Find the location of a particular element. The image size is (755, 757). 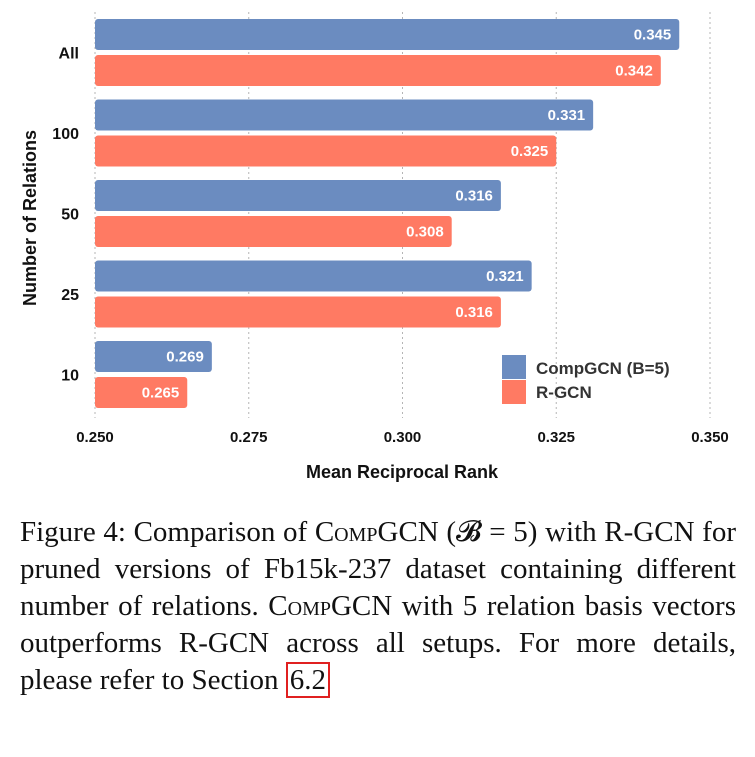

y-category-labels: All 100 50 25 10 is located at coordinates (65, 215).